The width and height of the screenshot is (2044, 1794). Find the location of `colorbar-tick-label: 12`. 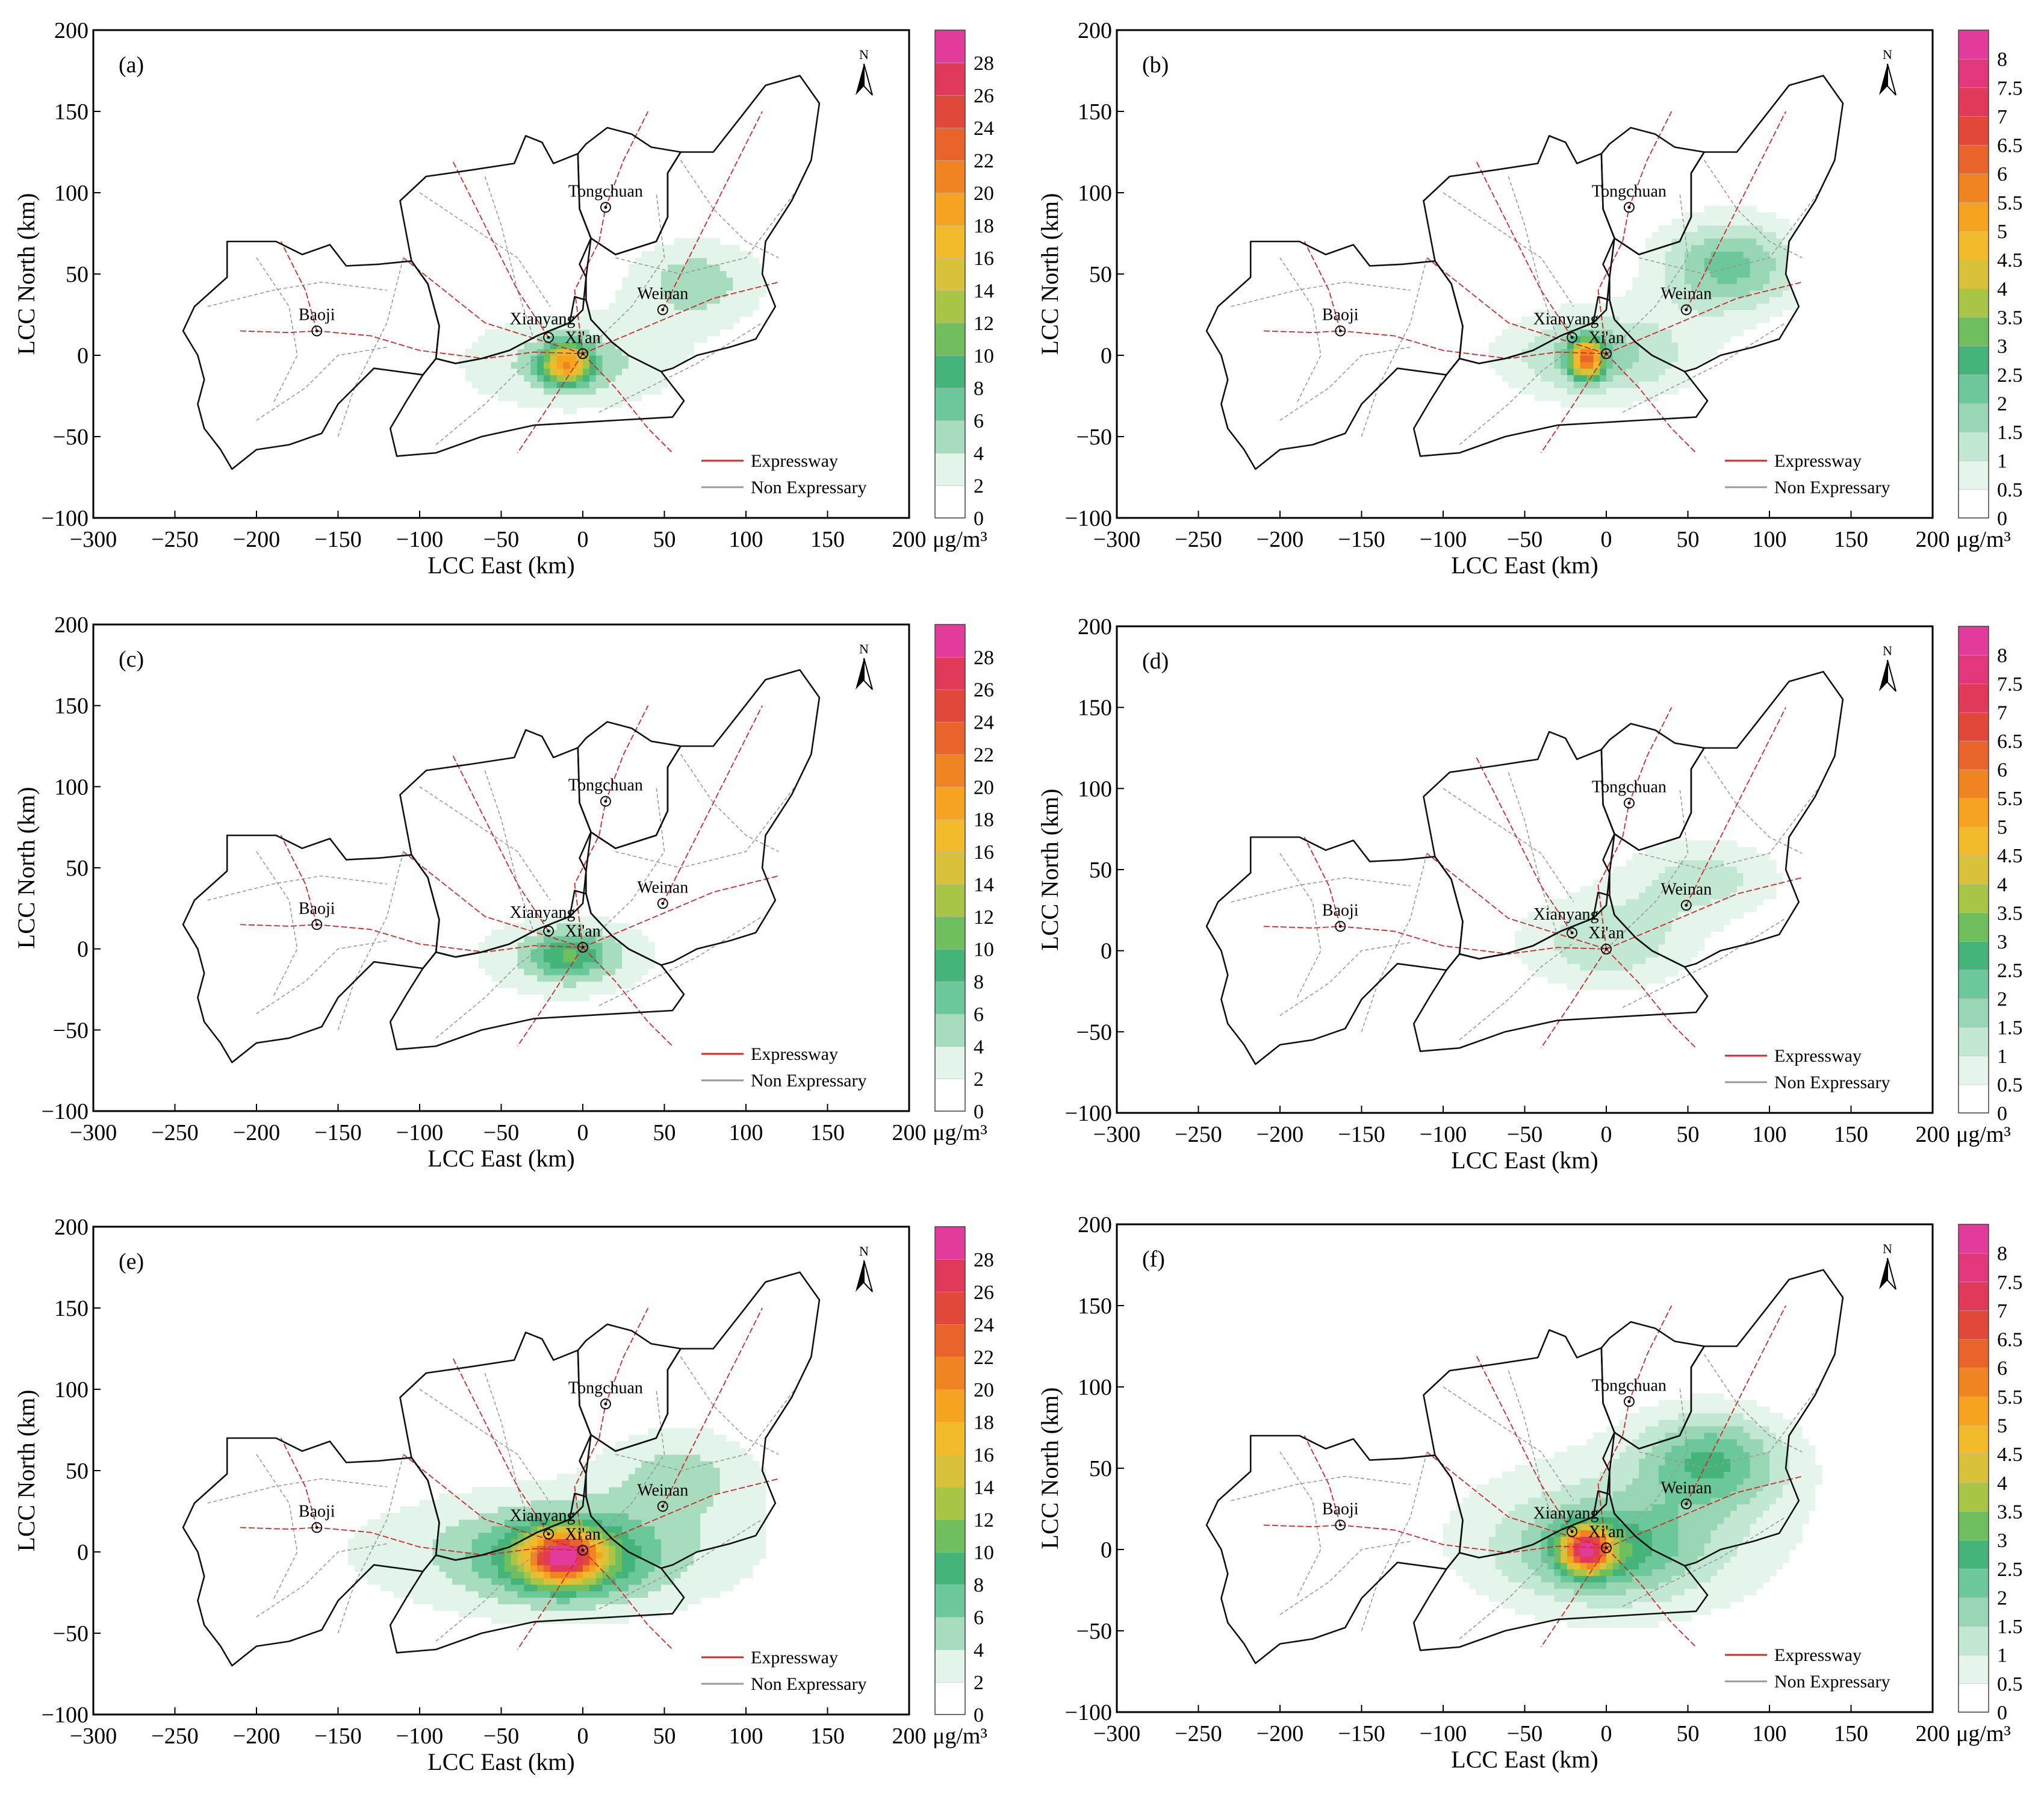

colorbar-tick-label: 12 is located at coordinates (984, 324).